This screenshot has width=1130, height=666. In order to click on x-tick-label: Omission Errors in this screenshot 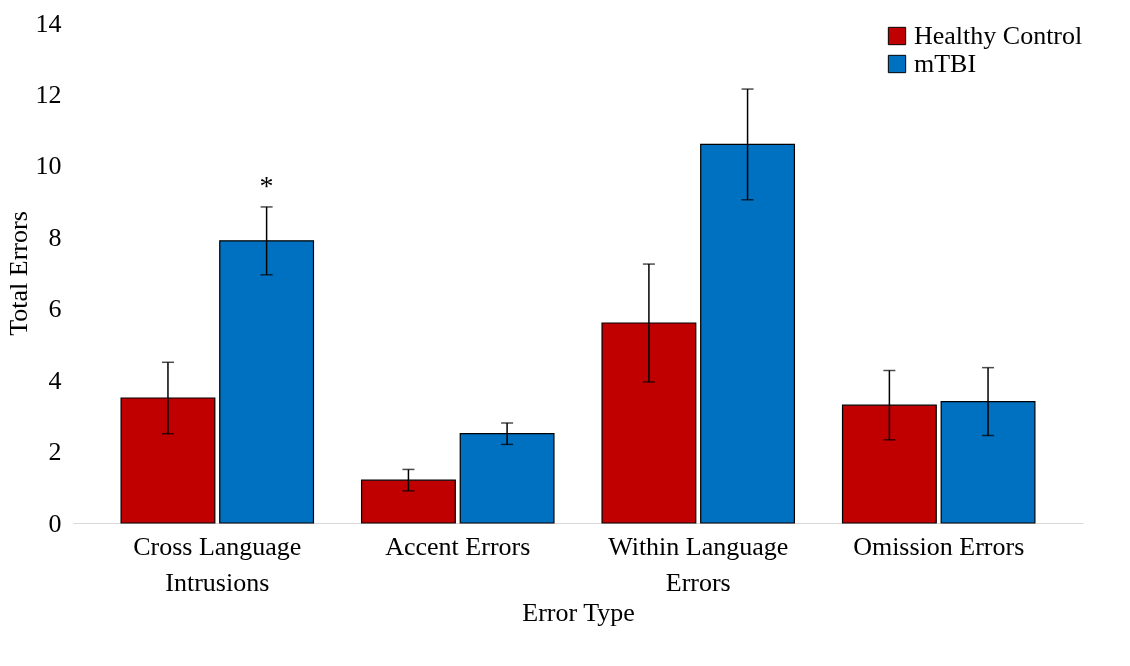, I will do `click(939, 546)`.